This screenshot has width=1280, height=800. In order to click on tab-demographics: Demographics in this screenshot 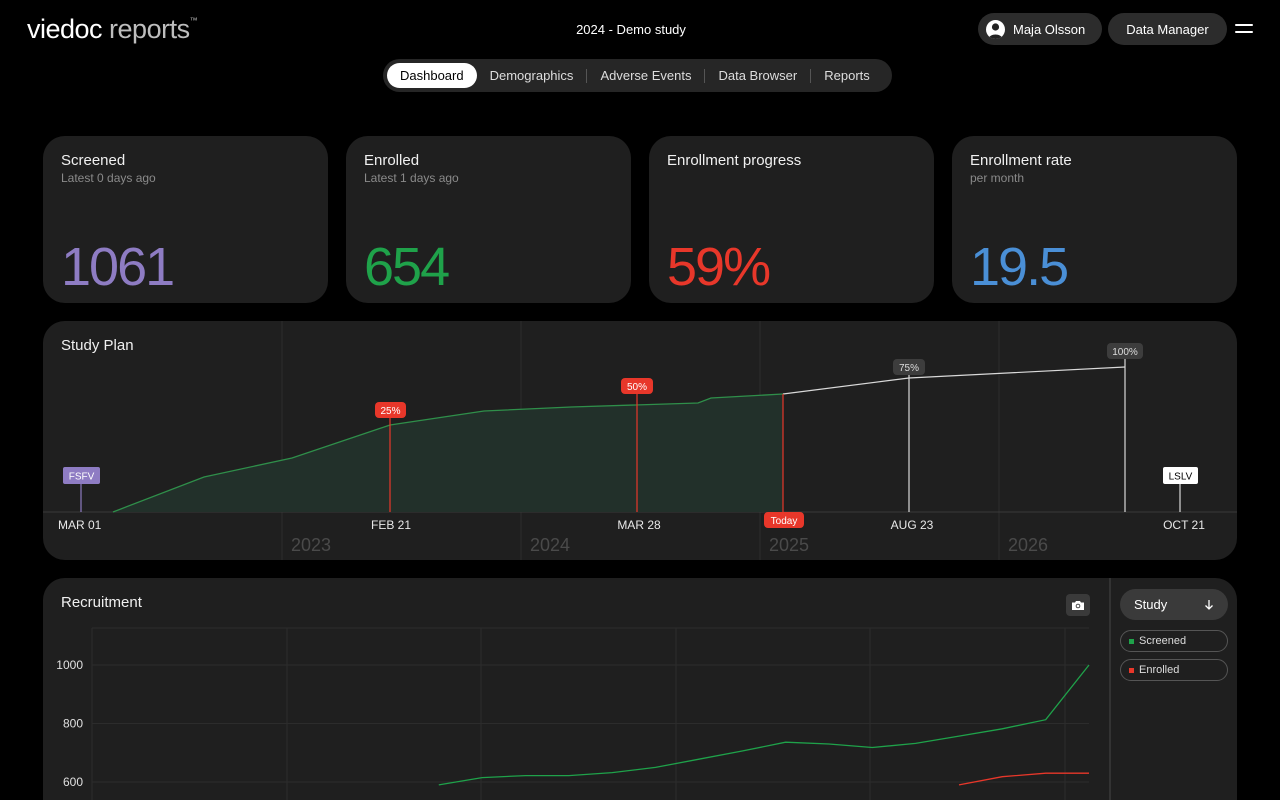, I will do `click(531, 75)`.